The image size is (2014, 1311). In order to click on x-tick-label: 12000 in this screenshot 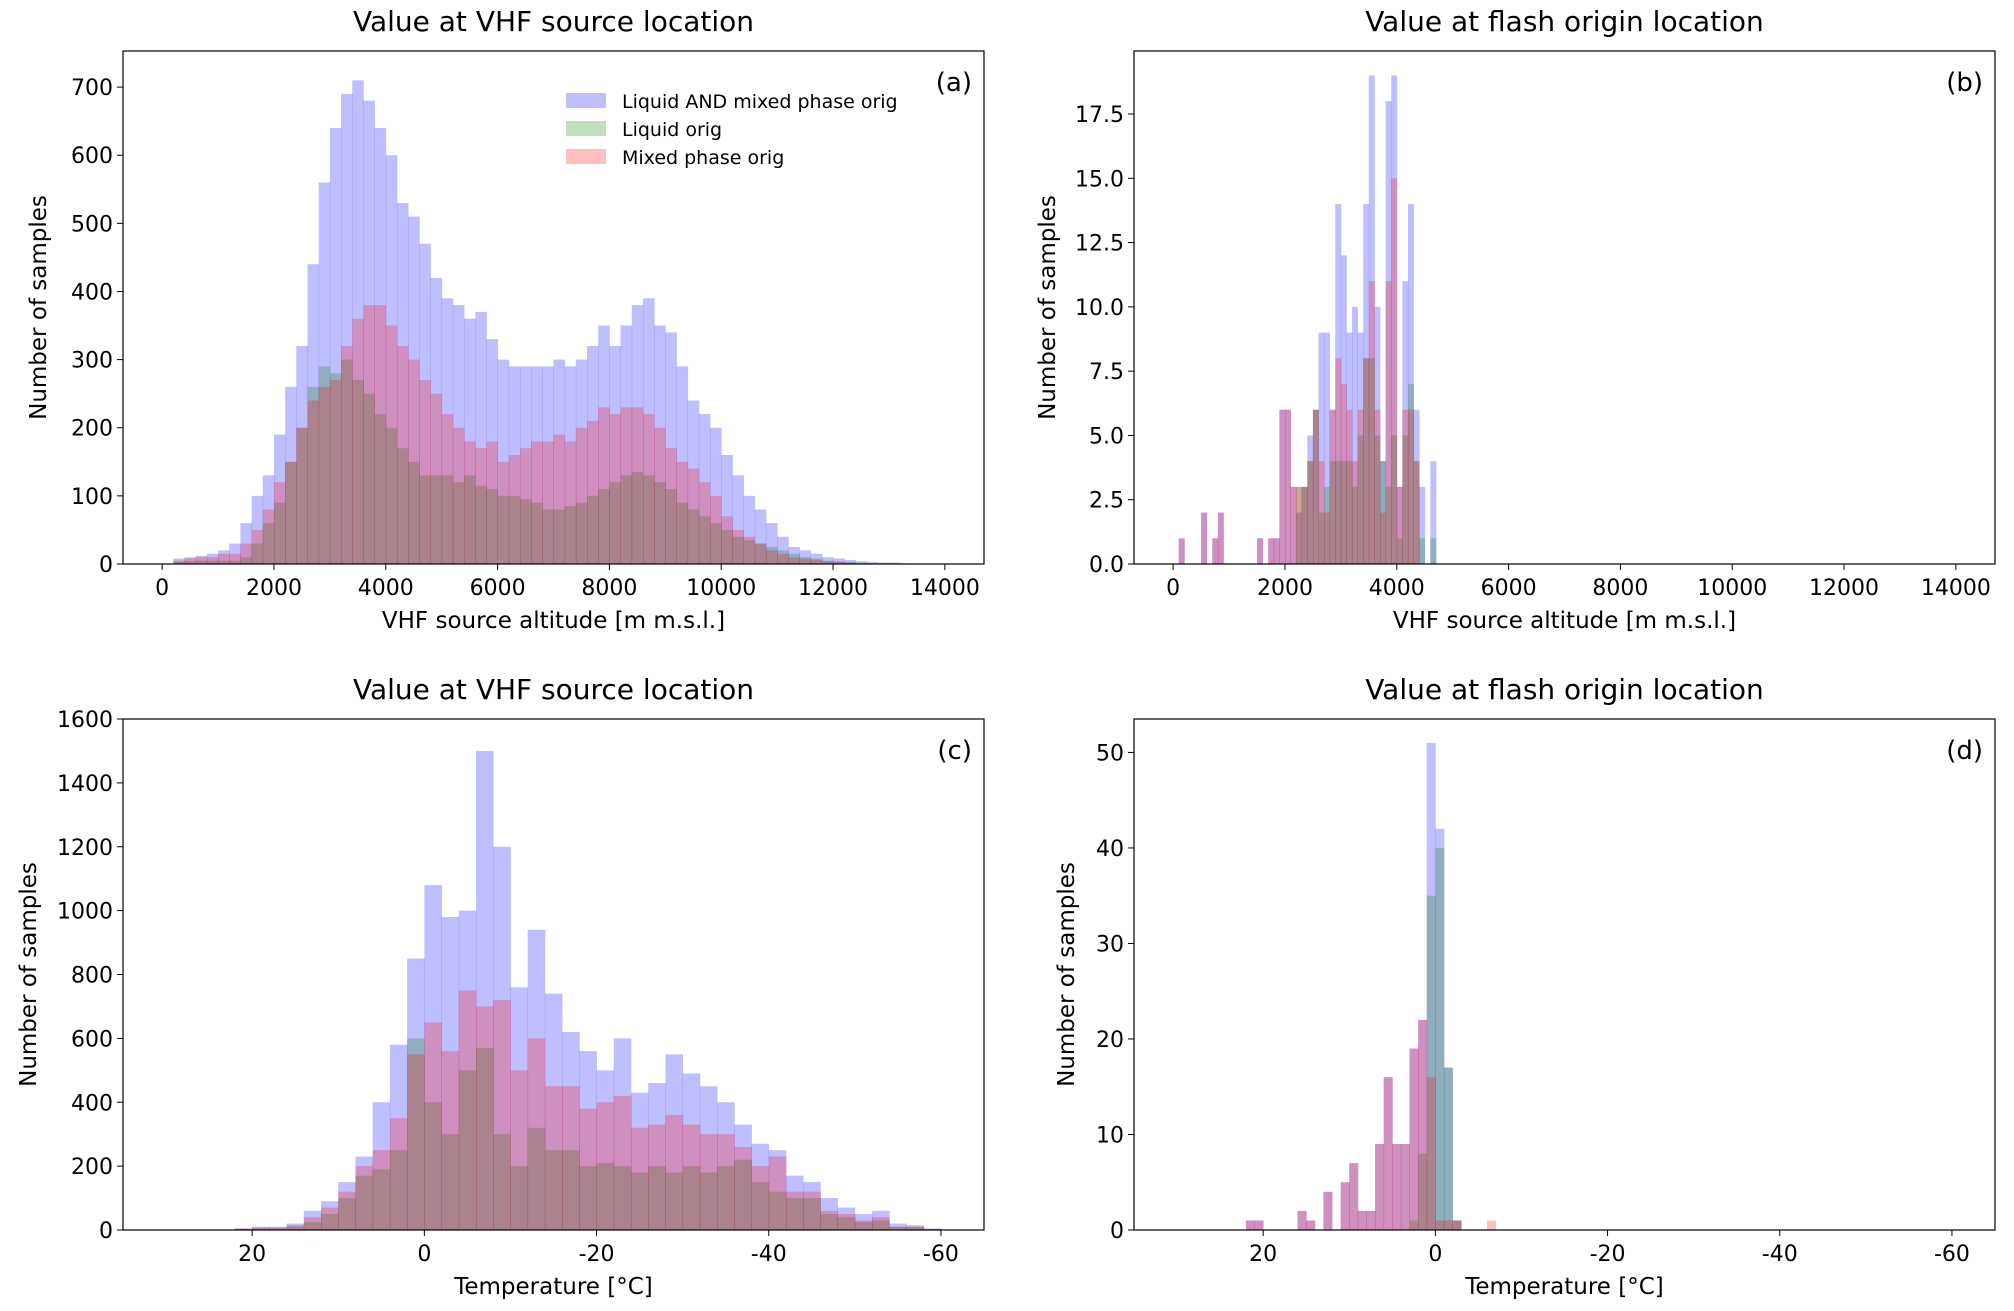, I will do `click(1844, 588)`.